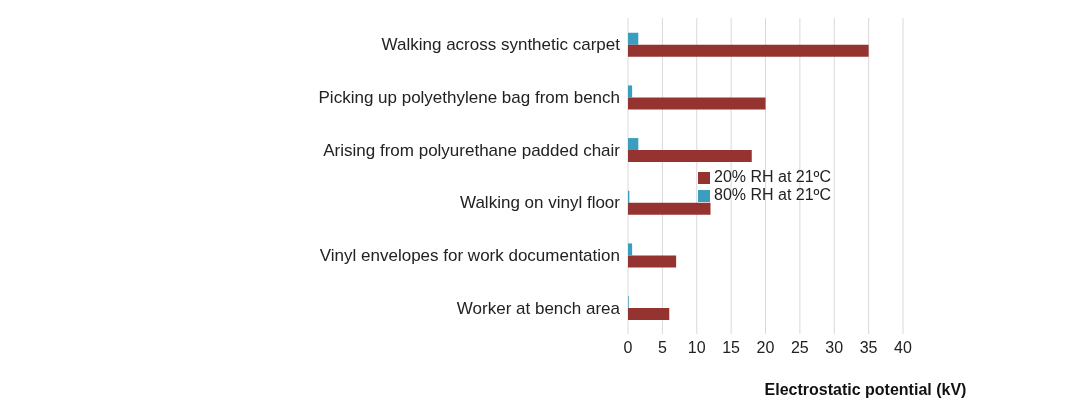 This screenshot has height=412, width=1091. Describe the element at coordinates (469, 256) in the screenshot. I see `y-tick-label: Vinyl envelopes for work documentation` at that location.